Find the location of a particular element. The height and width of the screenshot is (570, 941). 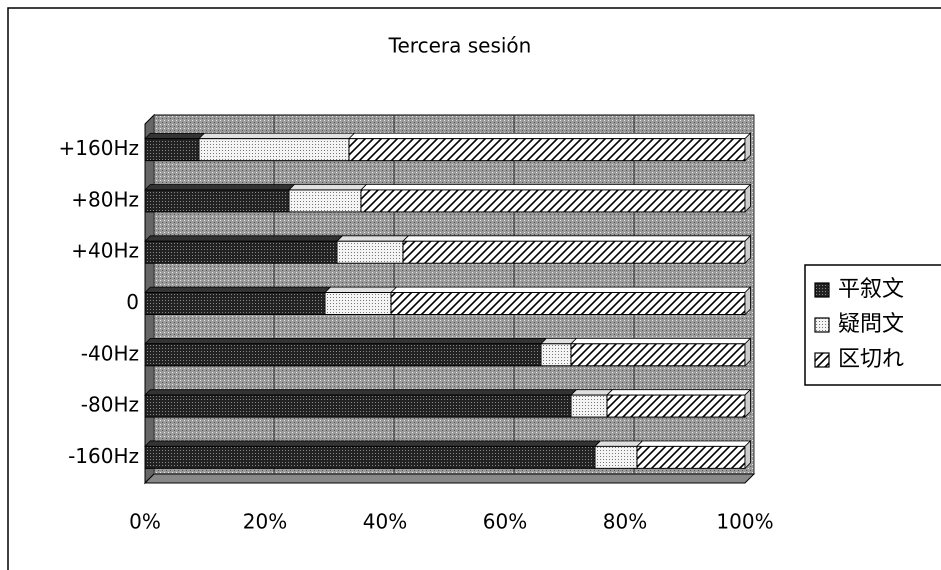

plot-floor is located at coordinates (449, 478).